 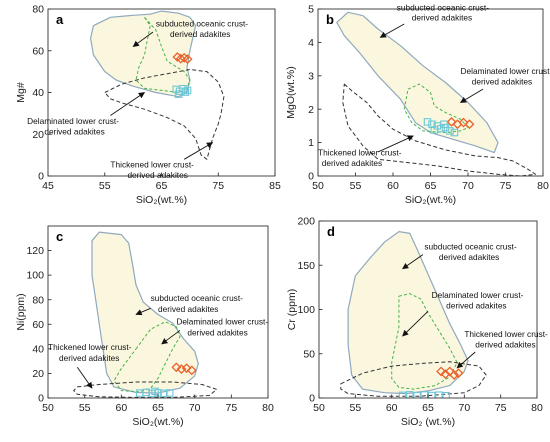 What do you see at coordinates (306, 222) in the screenshot?
I see `y-tick-label: 200` at bounding box center [306, 222].